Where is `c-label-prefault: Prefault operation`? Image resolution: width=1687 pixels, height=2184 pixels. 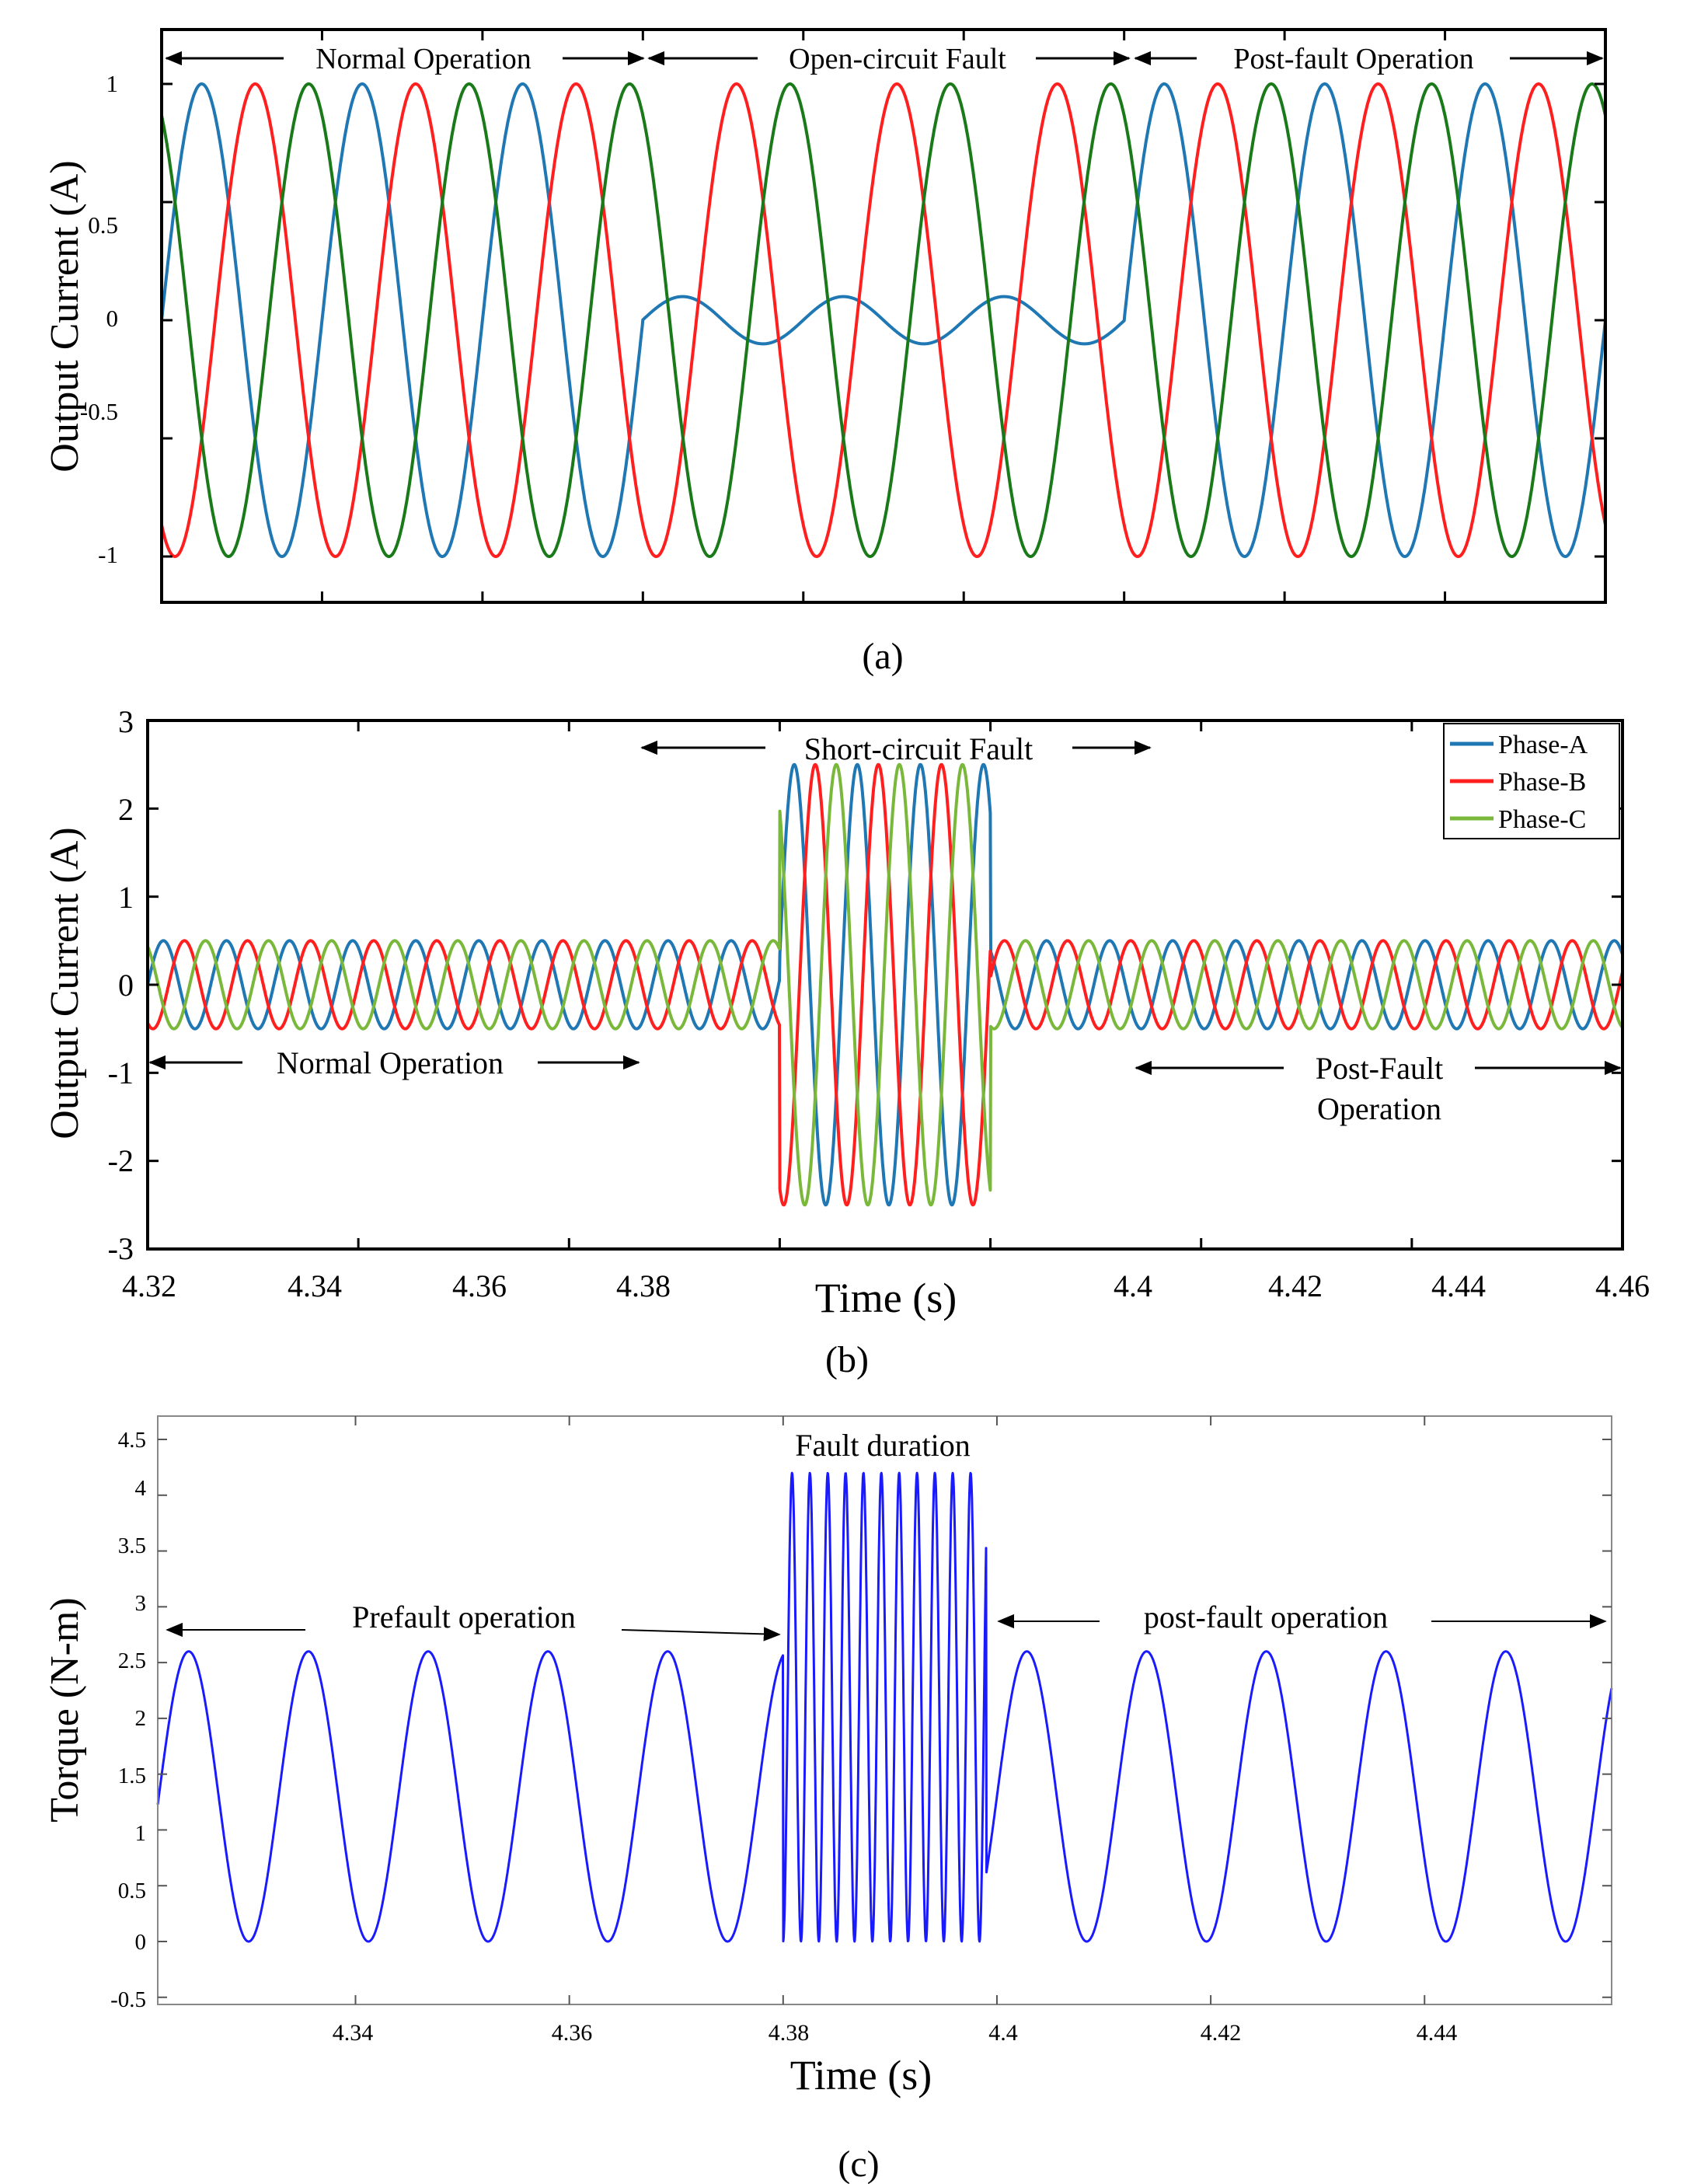 c-label-prefault: Prefault operation is located at coordinates (464, 1617).